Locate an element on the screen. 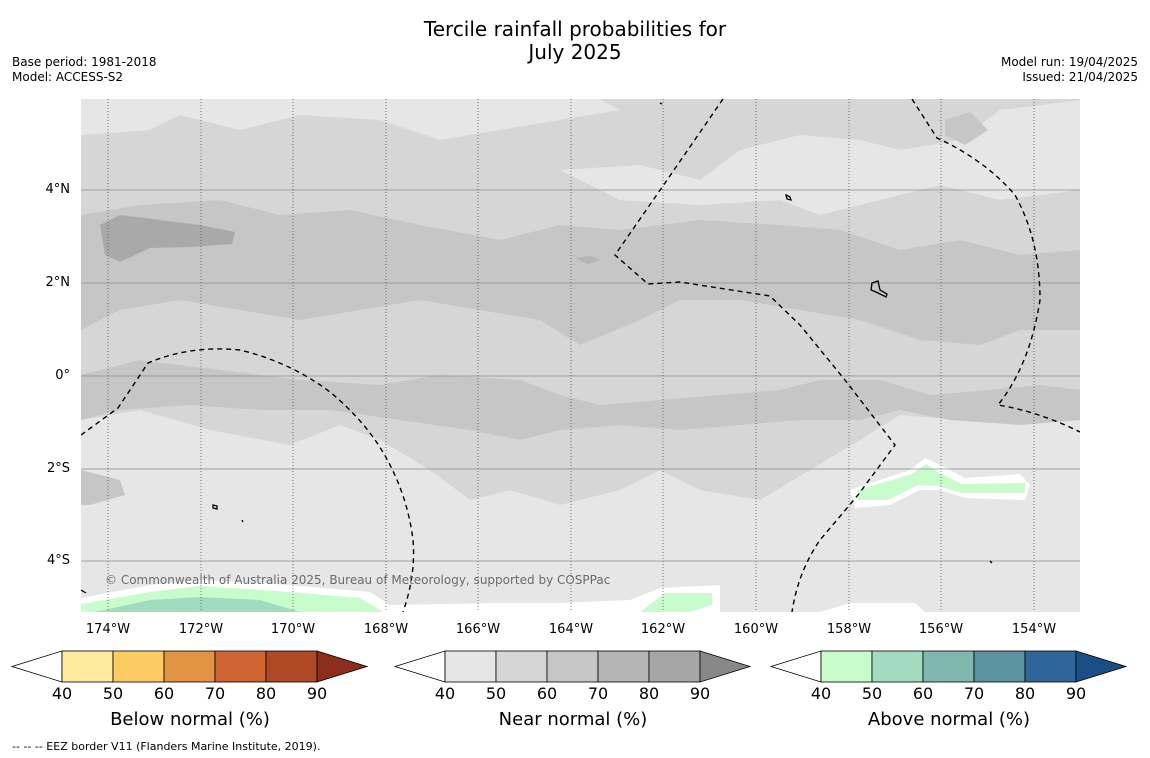 The height and width of the screenshot is (758, 1150). lat-label: 0° is located at coordinates (62, 375).